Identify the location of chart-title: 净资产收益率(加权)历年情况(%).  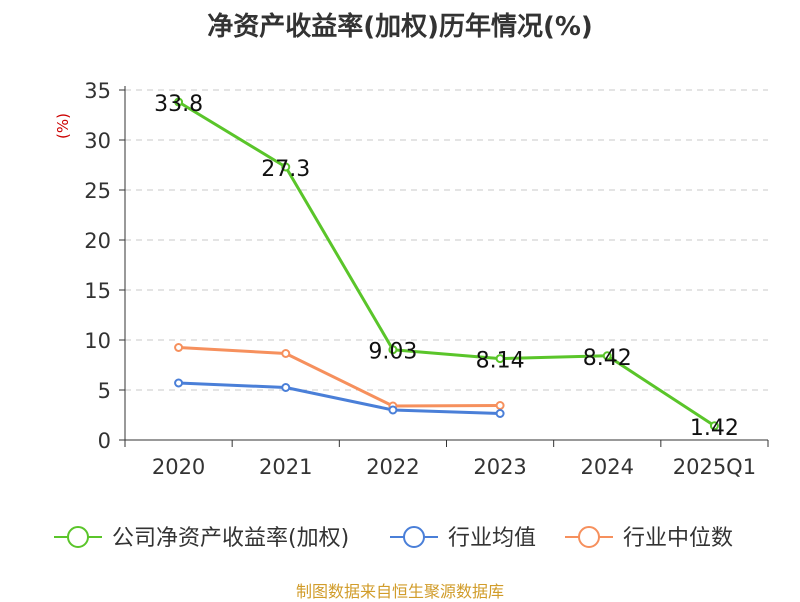
(400, 27).